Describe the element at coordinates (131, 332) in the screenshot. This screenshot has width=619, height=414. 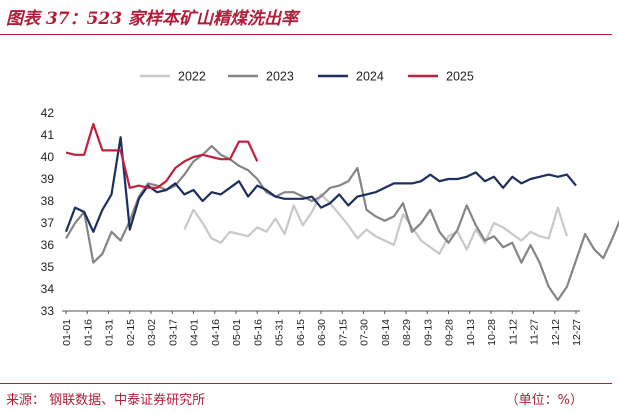
I see `x-tick-label: 02-15` at that location.